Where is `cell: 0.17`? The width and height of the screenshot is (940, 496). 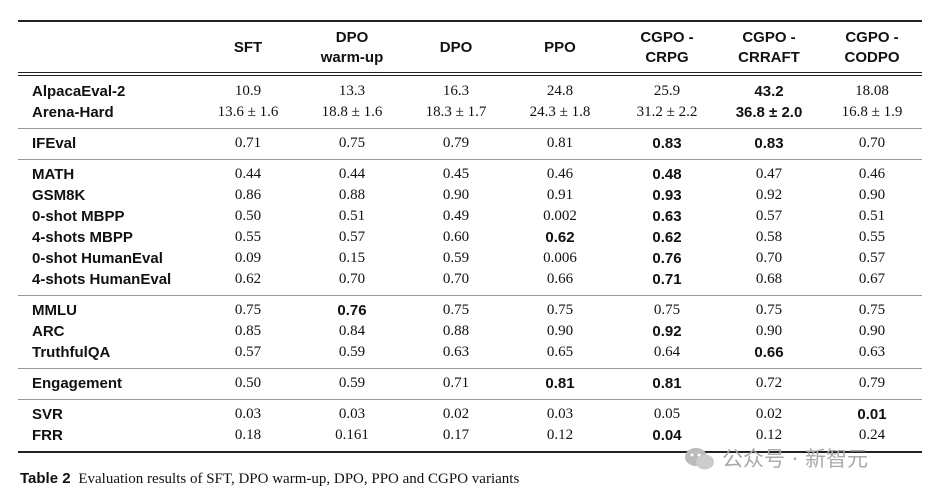
cell: 0.17 is located at coordinates (456, 435).